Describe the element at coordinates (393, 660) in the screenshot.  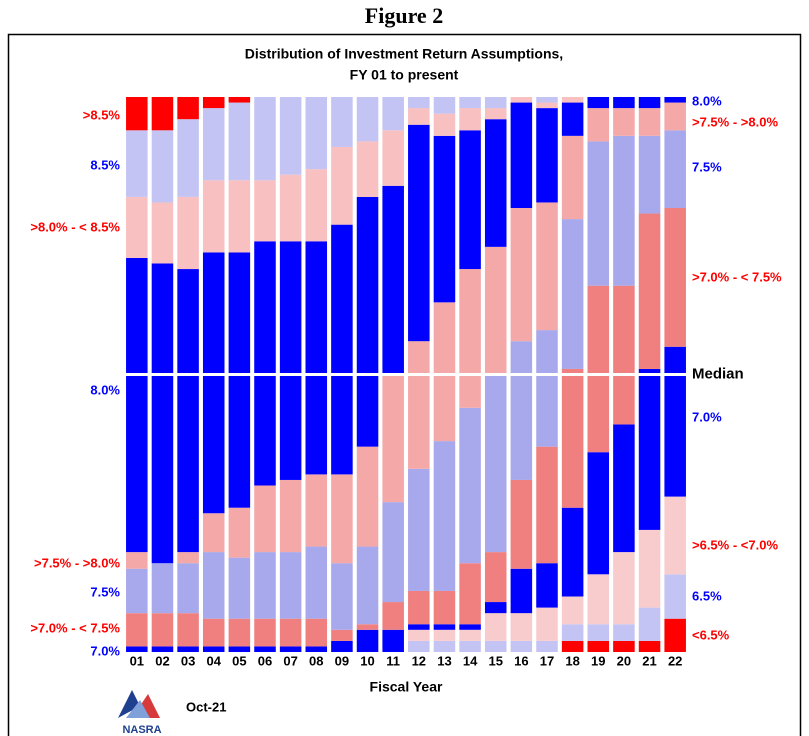
I see `x-tick-label: 11` at that location.